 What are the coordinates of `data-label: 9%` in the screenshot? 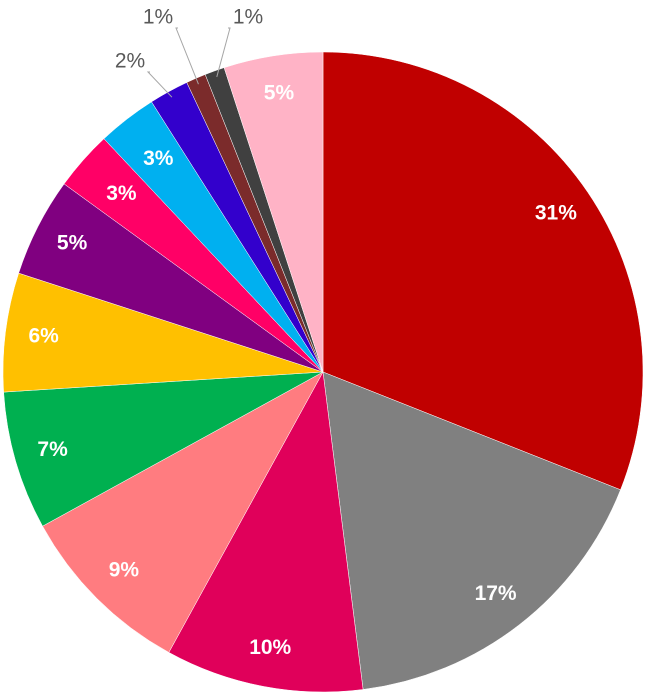 It's located at (124, 570).